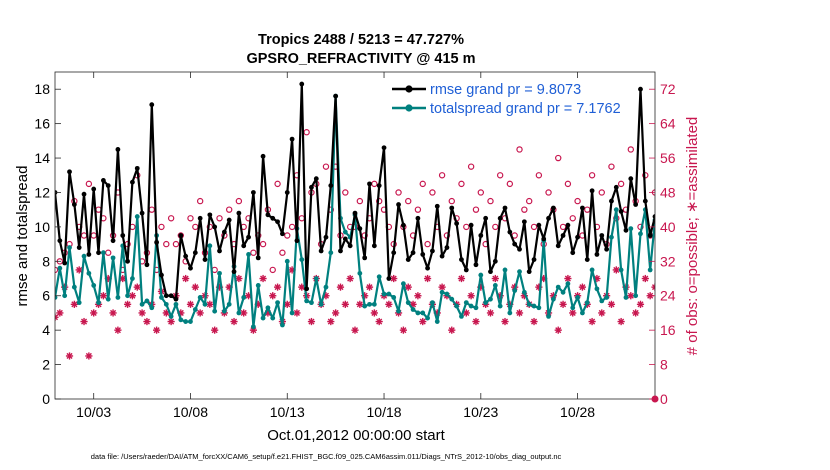  What do you see at coordinates (409, 108) in the screenshot?
I see `legend-totalspread-marker` at bounding box center [409, 108].